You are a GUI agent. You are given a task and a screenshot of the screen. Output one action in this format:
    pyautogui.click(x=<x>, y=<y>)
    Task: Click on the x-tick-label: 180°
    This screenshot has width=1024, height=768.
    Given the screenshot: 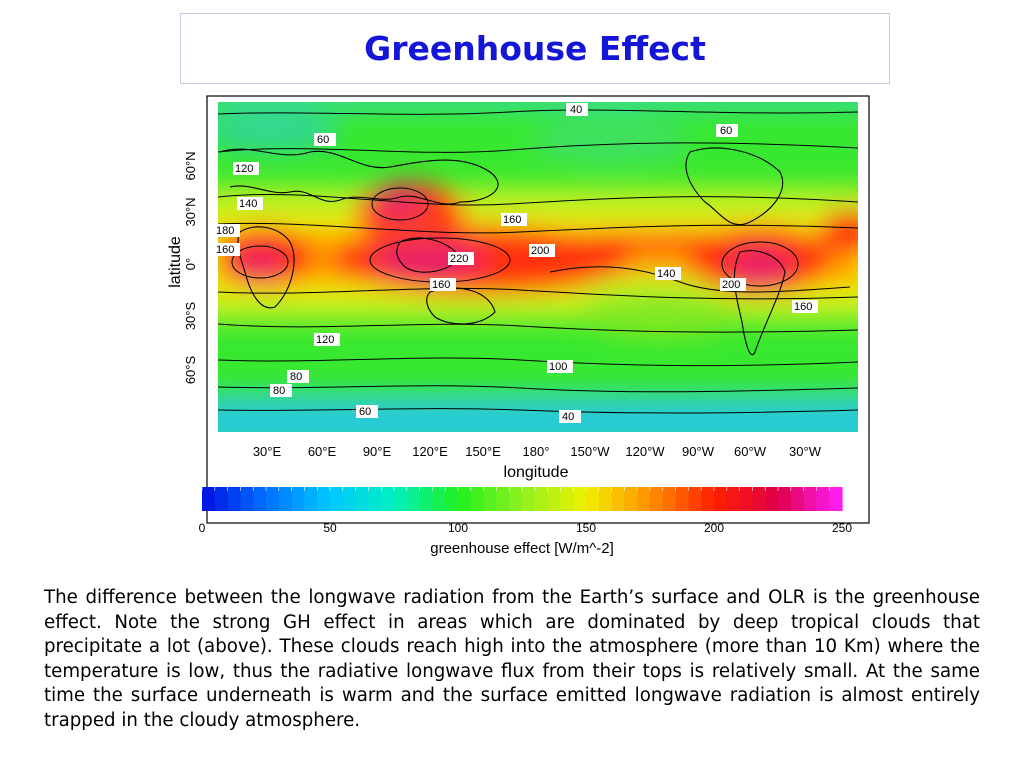 What is the action you would take?
    pyautogui.click(x=536, y=451)
    